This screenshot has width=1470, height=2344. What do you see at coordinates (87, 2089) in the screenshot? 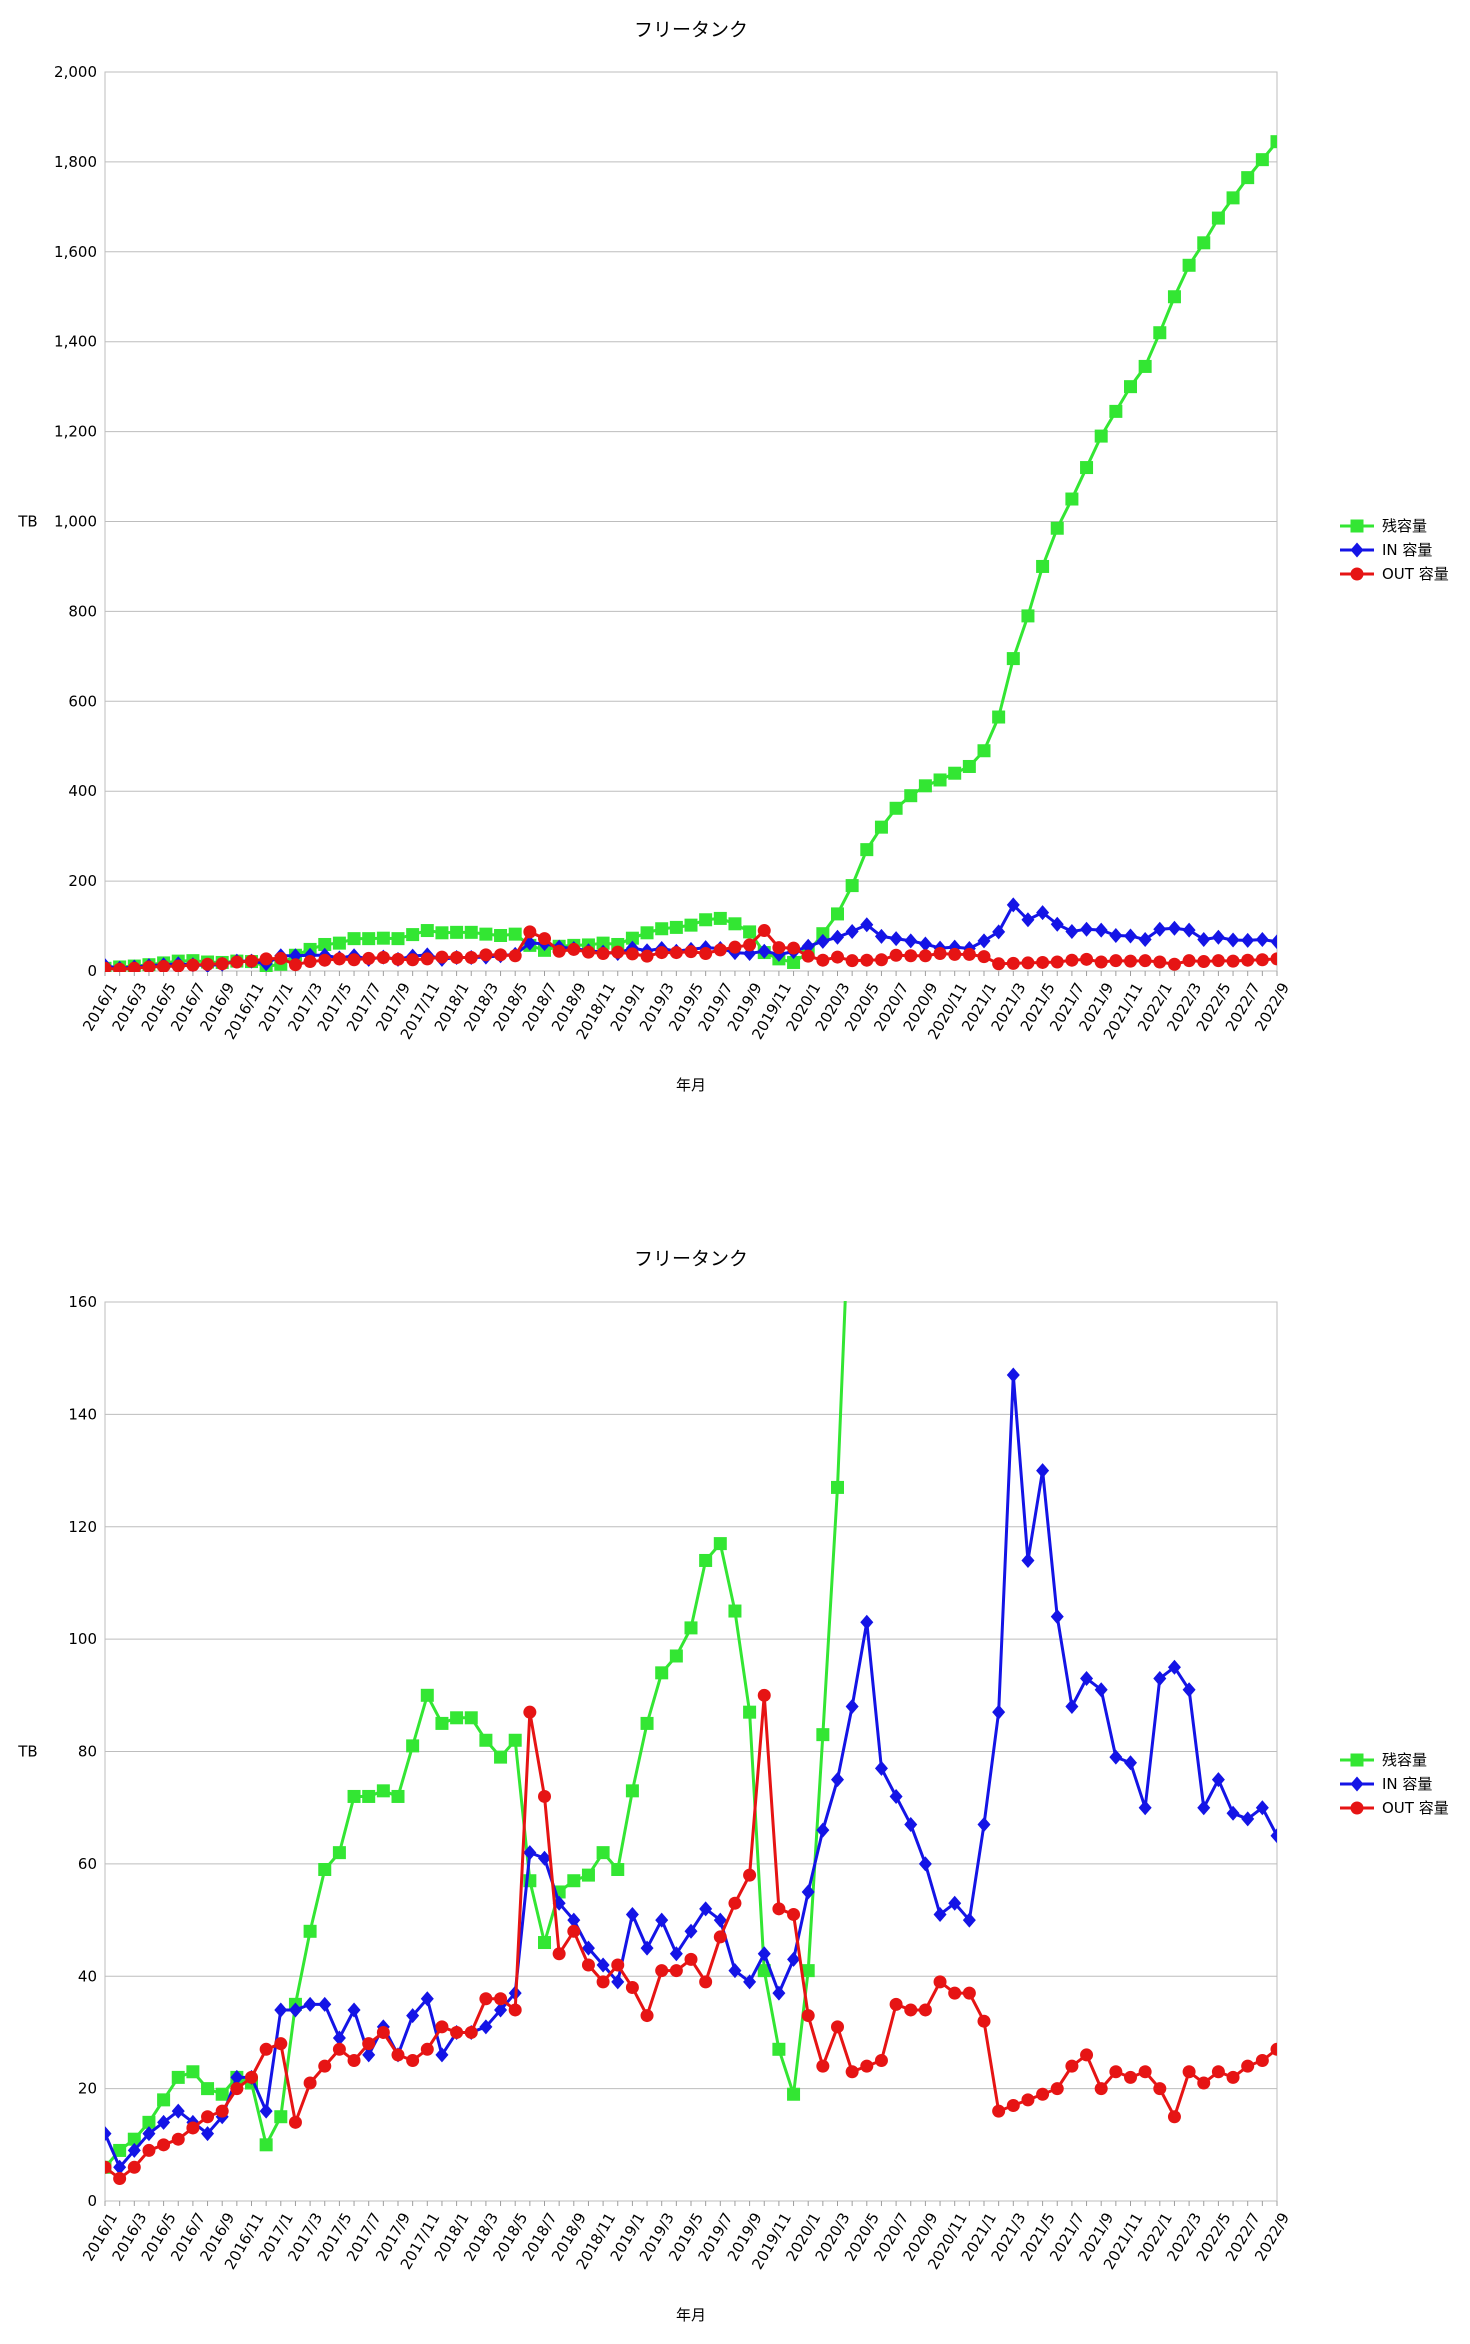
I see `y-tick-label: 20` at bounding box center [87, 2089].